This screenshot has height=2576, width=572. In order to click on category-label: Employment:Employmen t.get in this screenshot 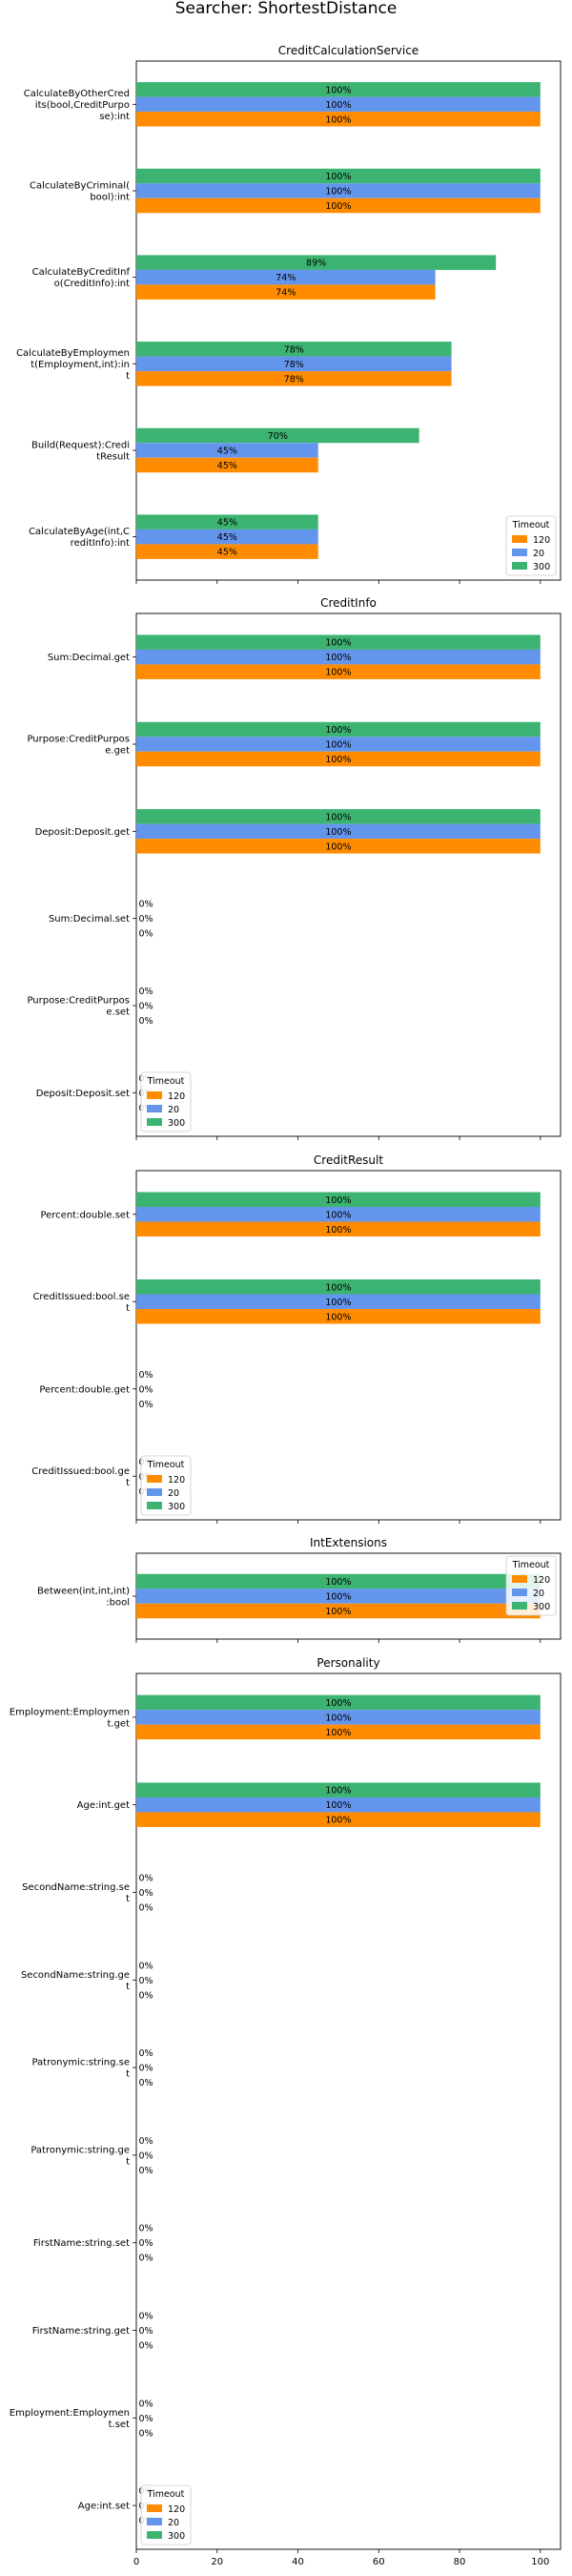, I will do `click(70, 1718)`.